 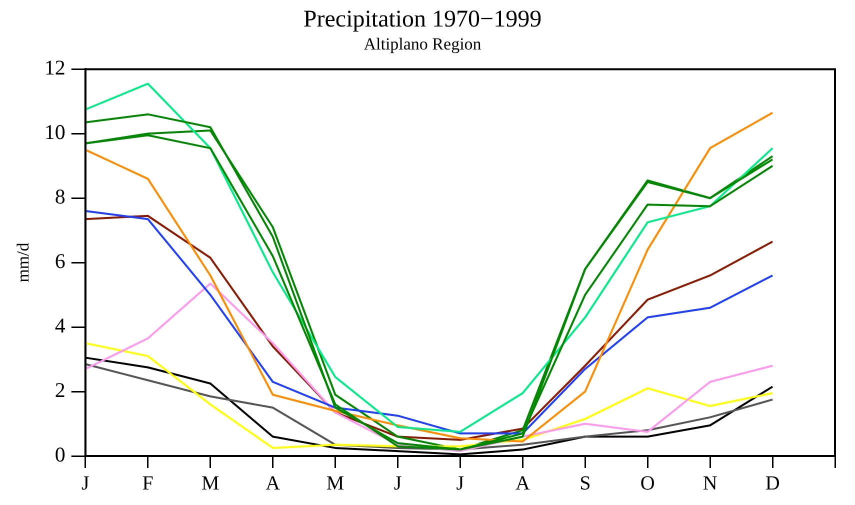 I want to click on x-tick-label: N, so click(x=710, y=483).